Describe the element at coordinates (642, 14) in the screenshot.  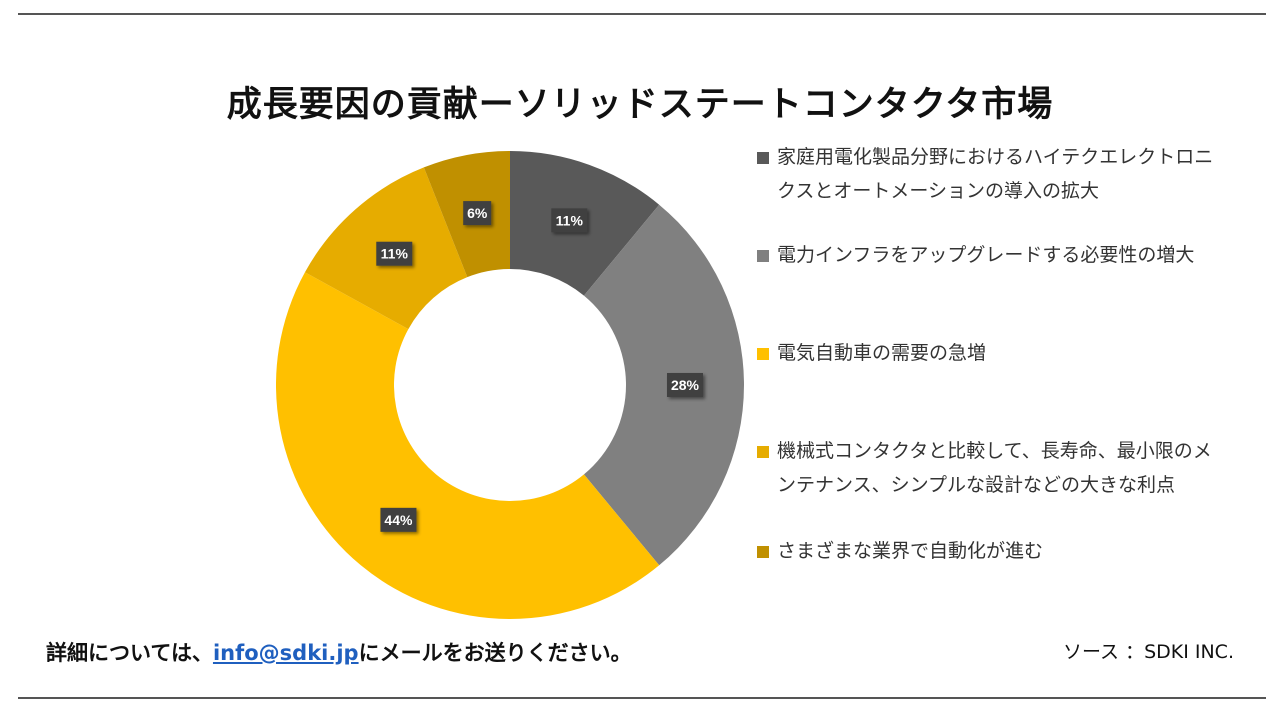
I see `top-rule` at that location.